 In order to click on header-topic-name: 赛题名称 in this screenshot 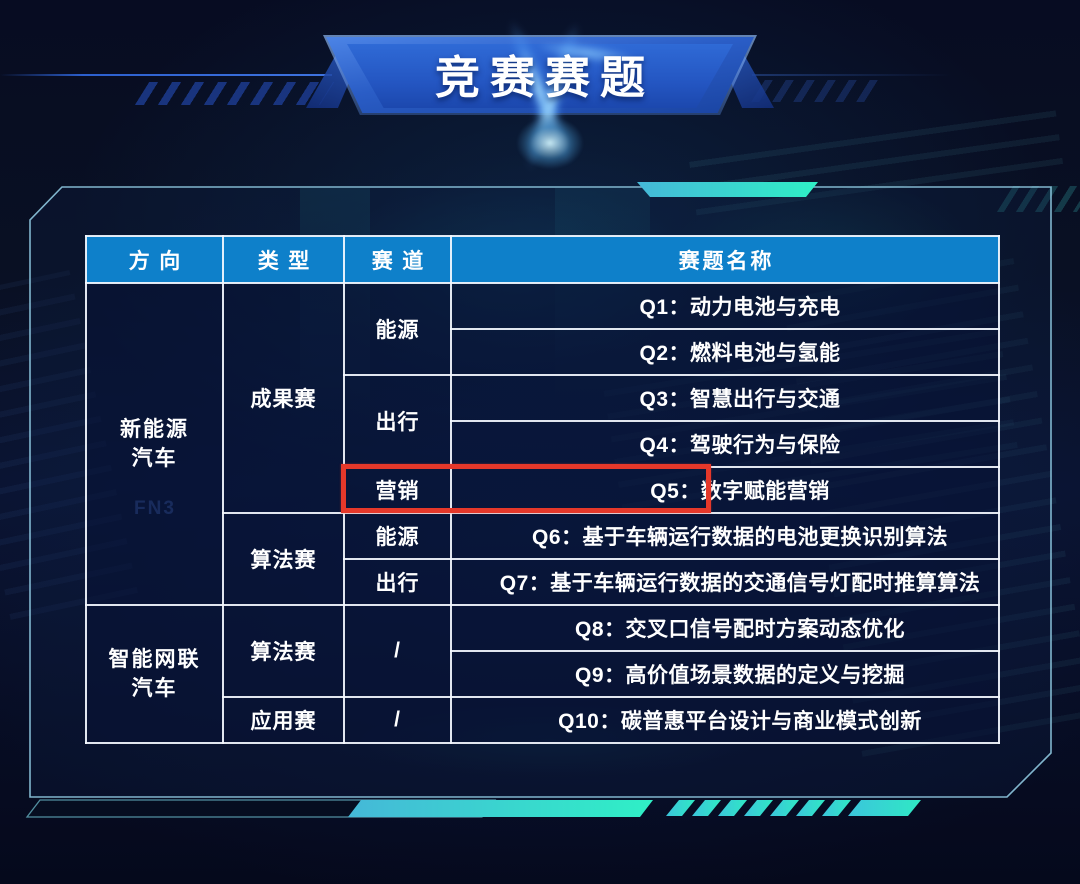, I will do `click(725, 259)`.